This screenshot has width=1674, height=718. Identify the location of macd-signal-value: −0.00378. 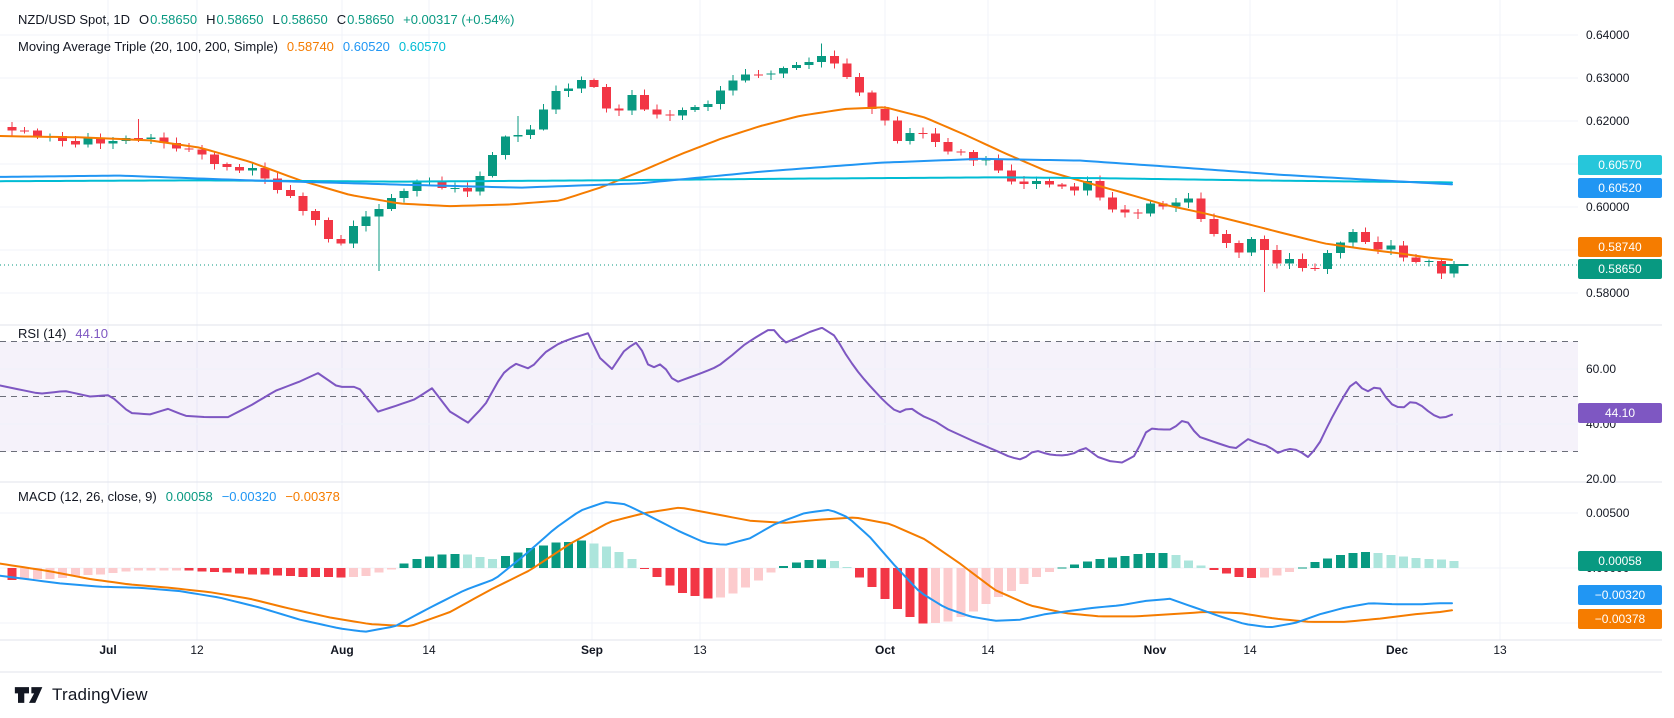
(312, 496).